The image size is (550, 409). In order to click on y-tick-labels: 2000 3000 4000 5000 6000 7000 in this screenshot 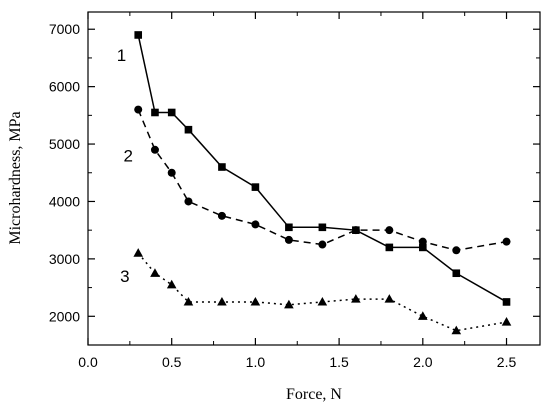, I will do `click(64, 172)`.